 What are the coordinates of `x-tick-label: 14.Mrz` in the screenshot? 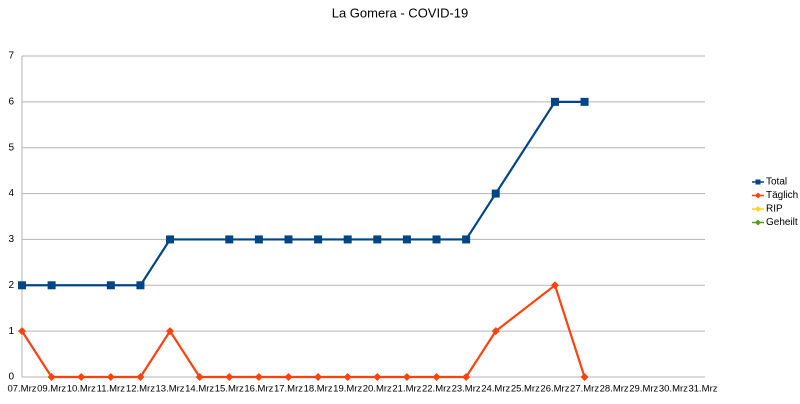 It's located at (199, 389).